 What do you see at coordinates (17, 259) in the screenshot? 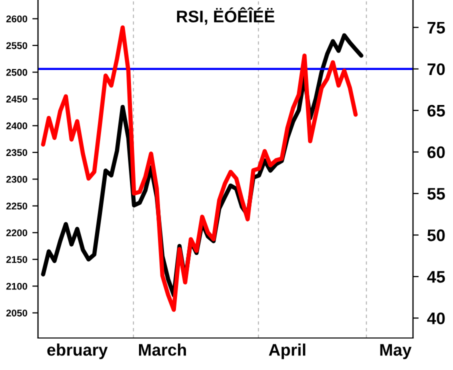
I see `y-tick-label: 2150` at bounding box center [17, 259].